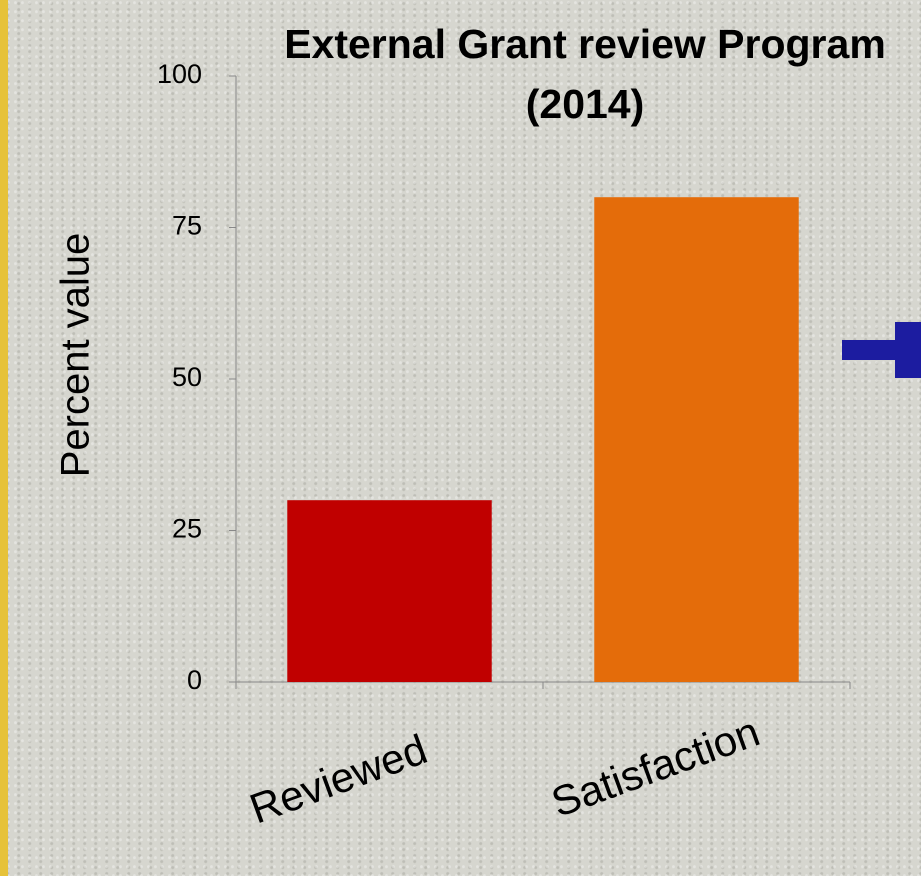 The image size is (921, 876). Describe the element at coordinates (187, 226) in the screenshot. I see `y-tick-label: 75` at that location.